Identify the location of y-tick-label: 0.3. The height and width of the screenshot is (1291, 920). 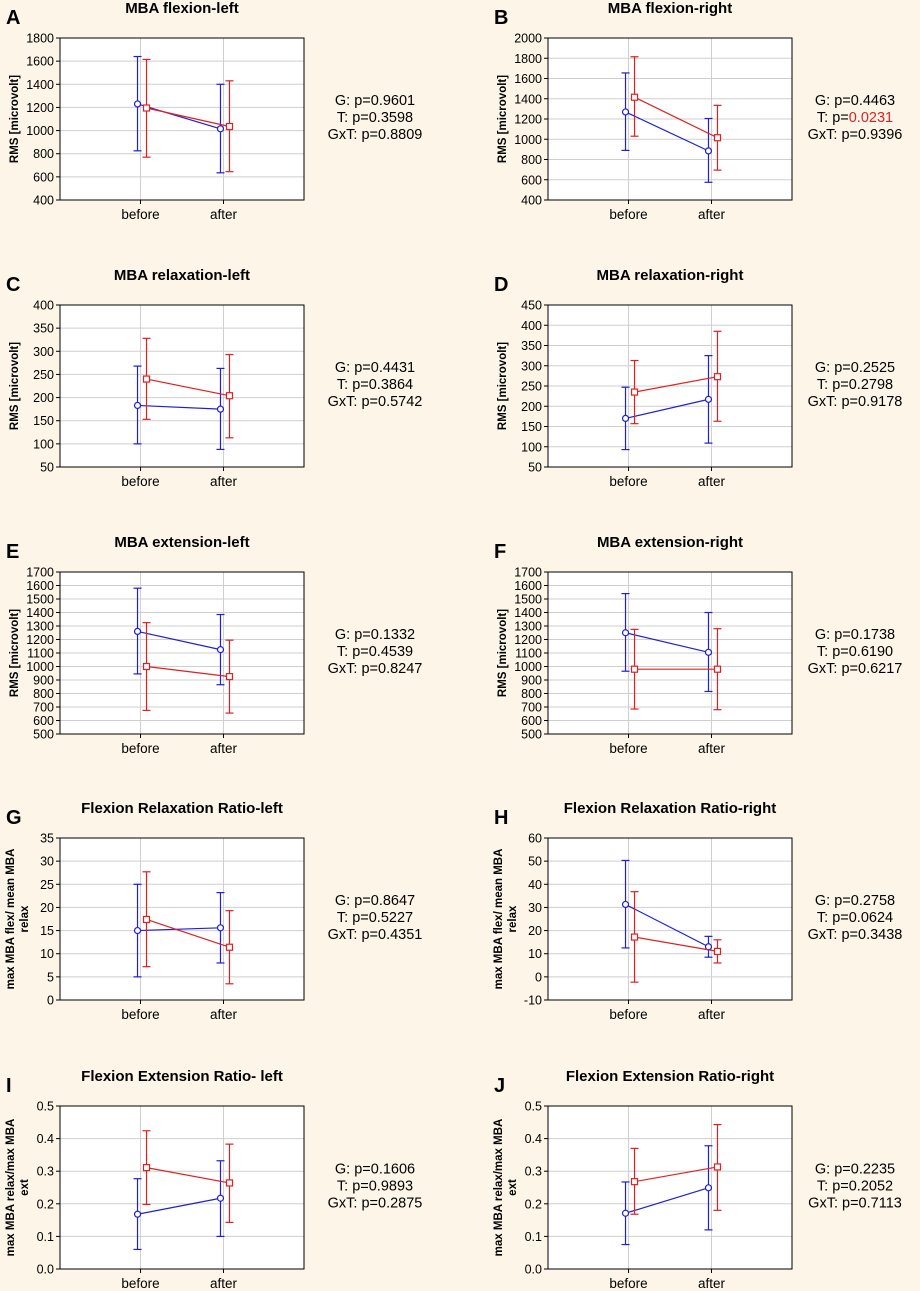
(45, 1172).